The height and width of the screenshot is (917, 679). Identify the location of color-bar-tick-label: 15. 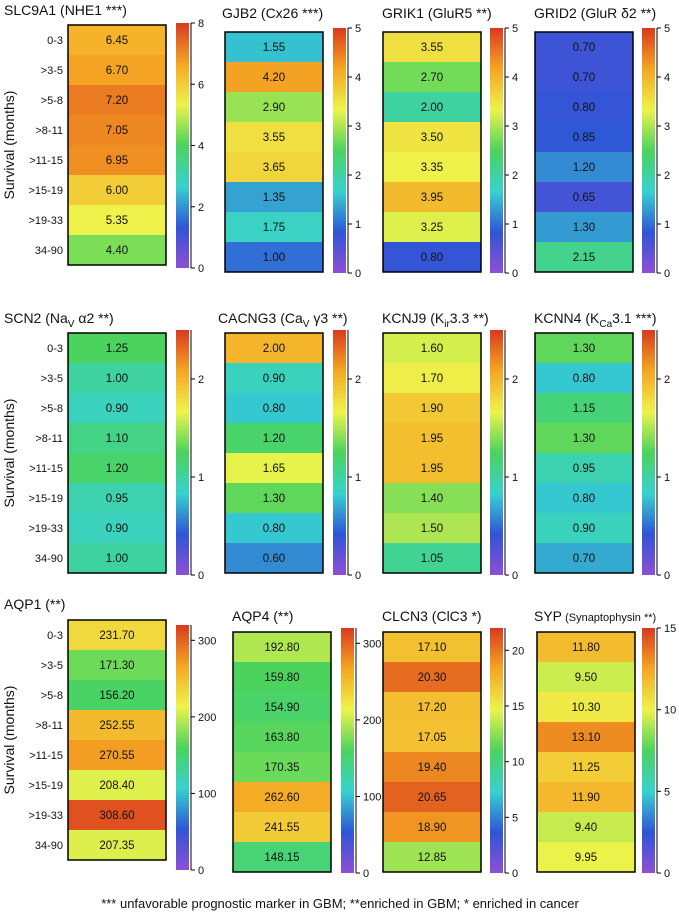
(670, 629).